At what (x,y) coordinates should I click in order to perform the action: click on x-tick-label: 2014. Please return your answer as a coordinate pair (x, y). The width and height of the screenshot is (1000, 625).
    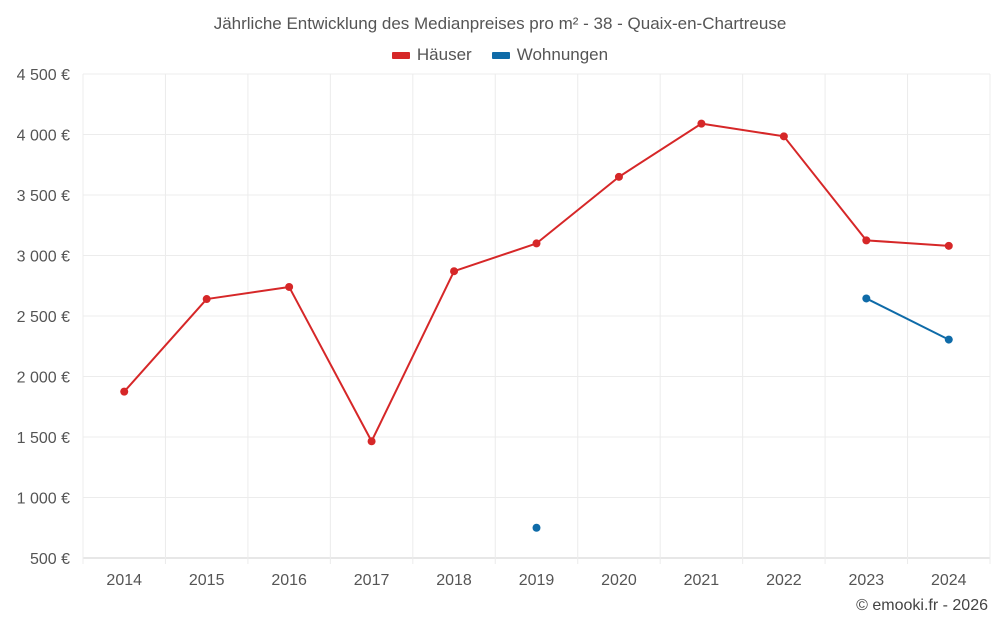
    Looking at the image, I should click on (124, 580).